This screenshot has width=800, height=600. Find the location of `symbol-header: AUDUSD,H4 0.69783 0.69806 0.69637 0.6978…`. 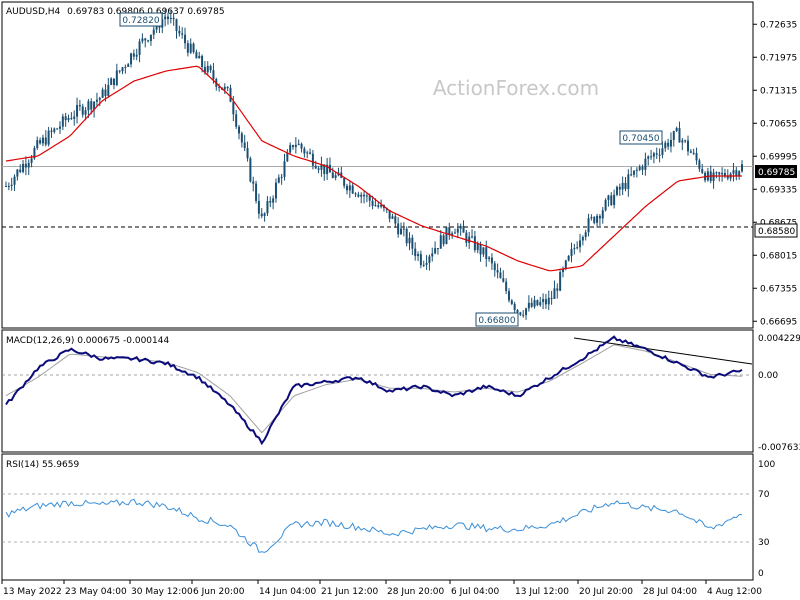

symbol-header: AUDUSD,H4 0.69783 0.69806 0.69637 0.6978… is located at coordinates (115, 12).